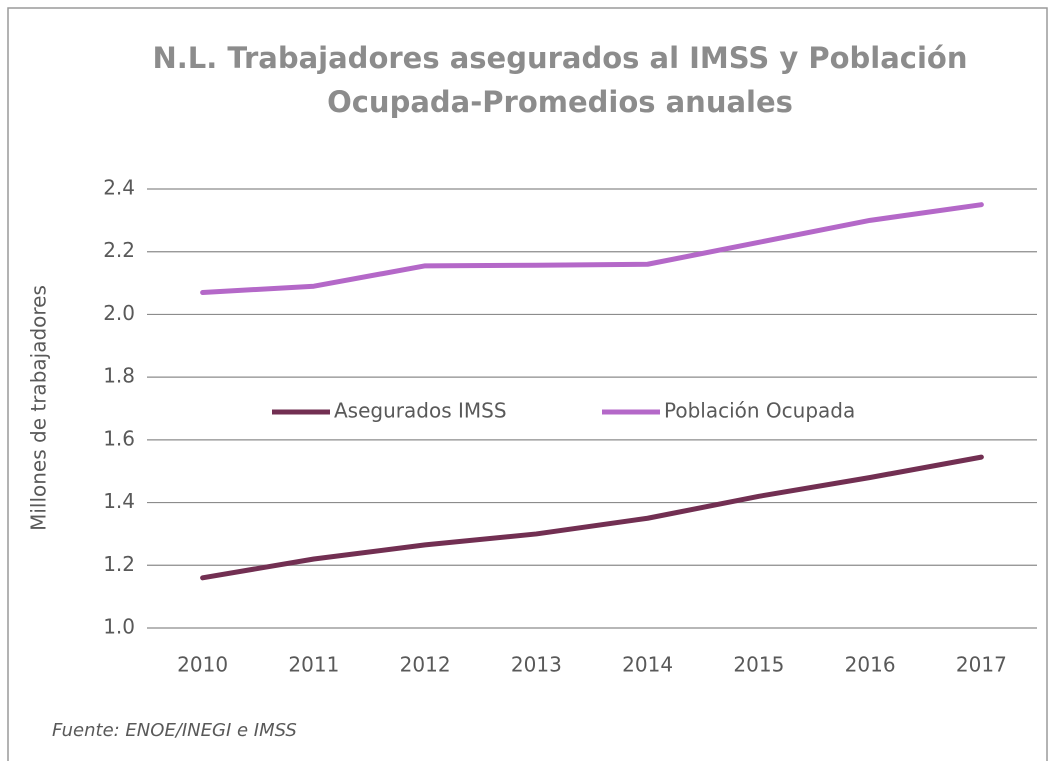 The width and height of the screenshot is (1050, 761). I want to click on x-tick-label: 2010, so click(202, 665).